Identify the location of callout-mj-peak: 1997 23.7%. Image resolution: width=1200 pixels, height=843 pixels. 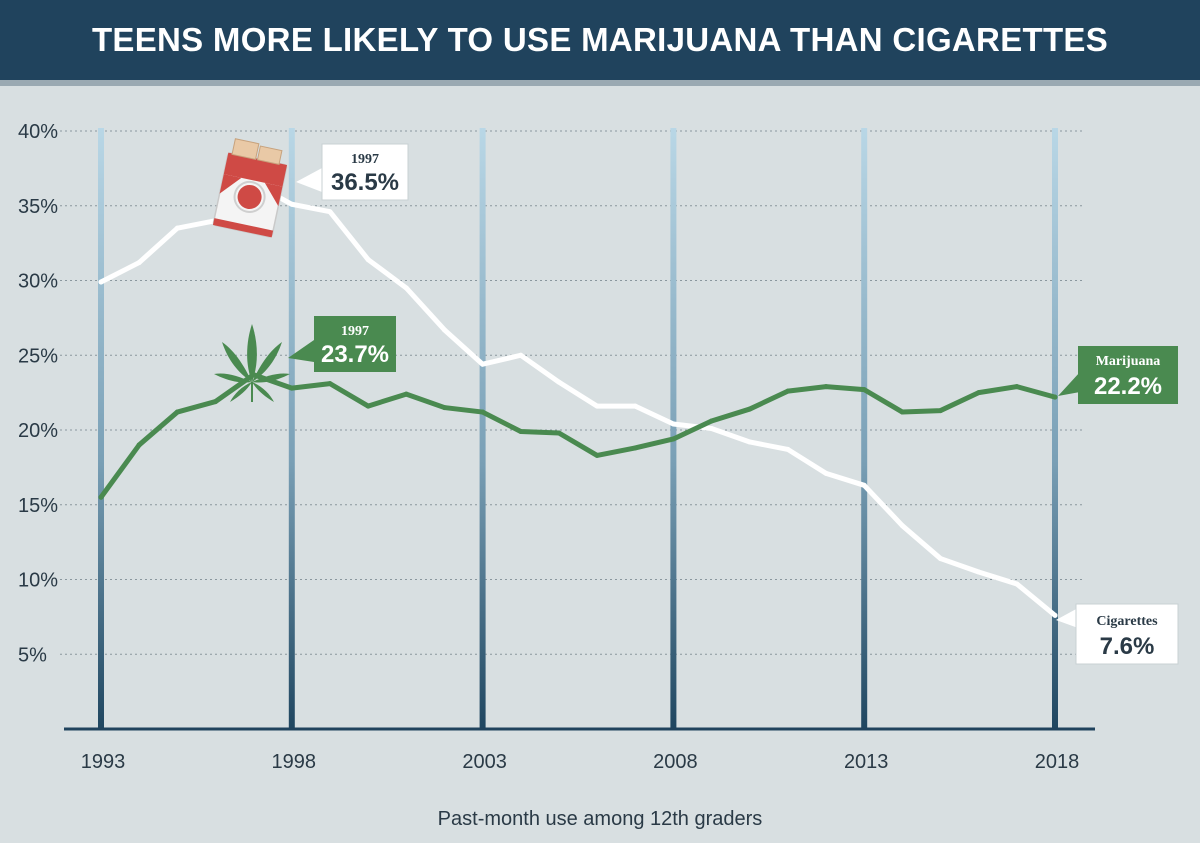
(342, 344).